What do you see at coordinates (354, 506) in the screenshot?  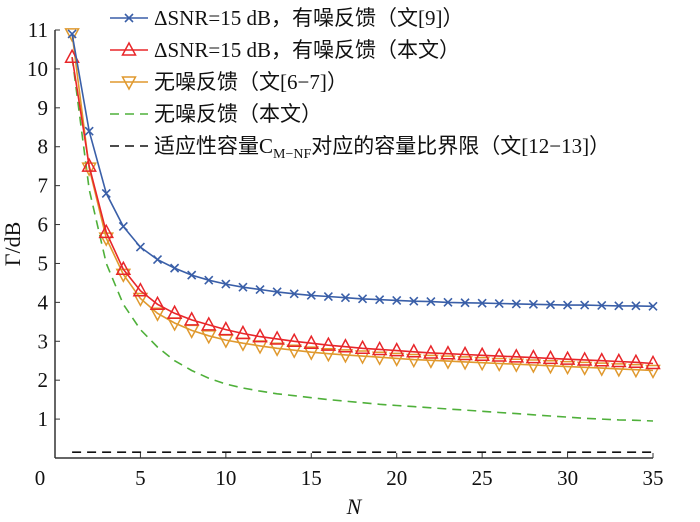 I see `x-axis-label: N` at bounding box center [354, 506].